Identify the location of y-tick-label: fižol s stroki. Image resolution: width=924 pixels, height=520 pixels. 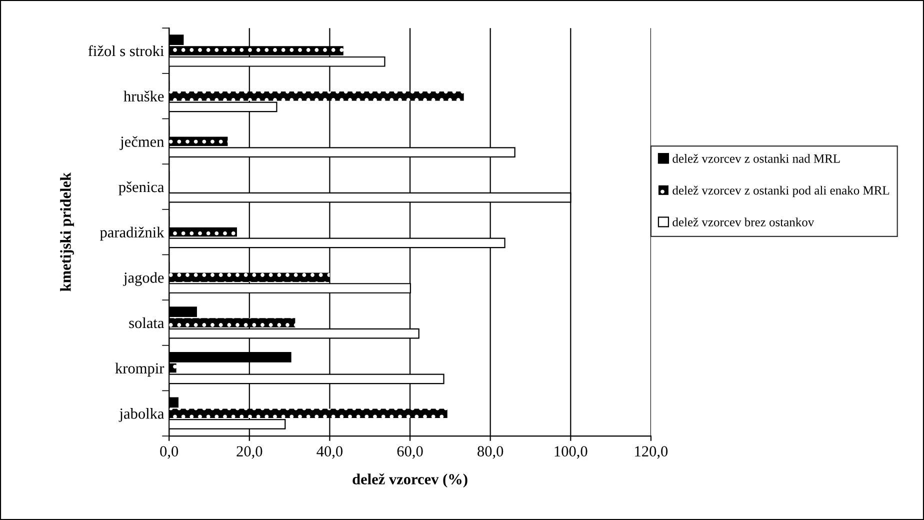
(126, 50).